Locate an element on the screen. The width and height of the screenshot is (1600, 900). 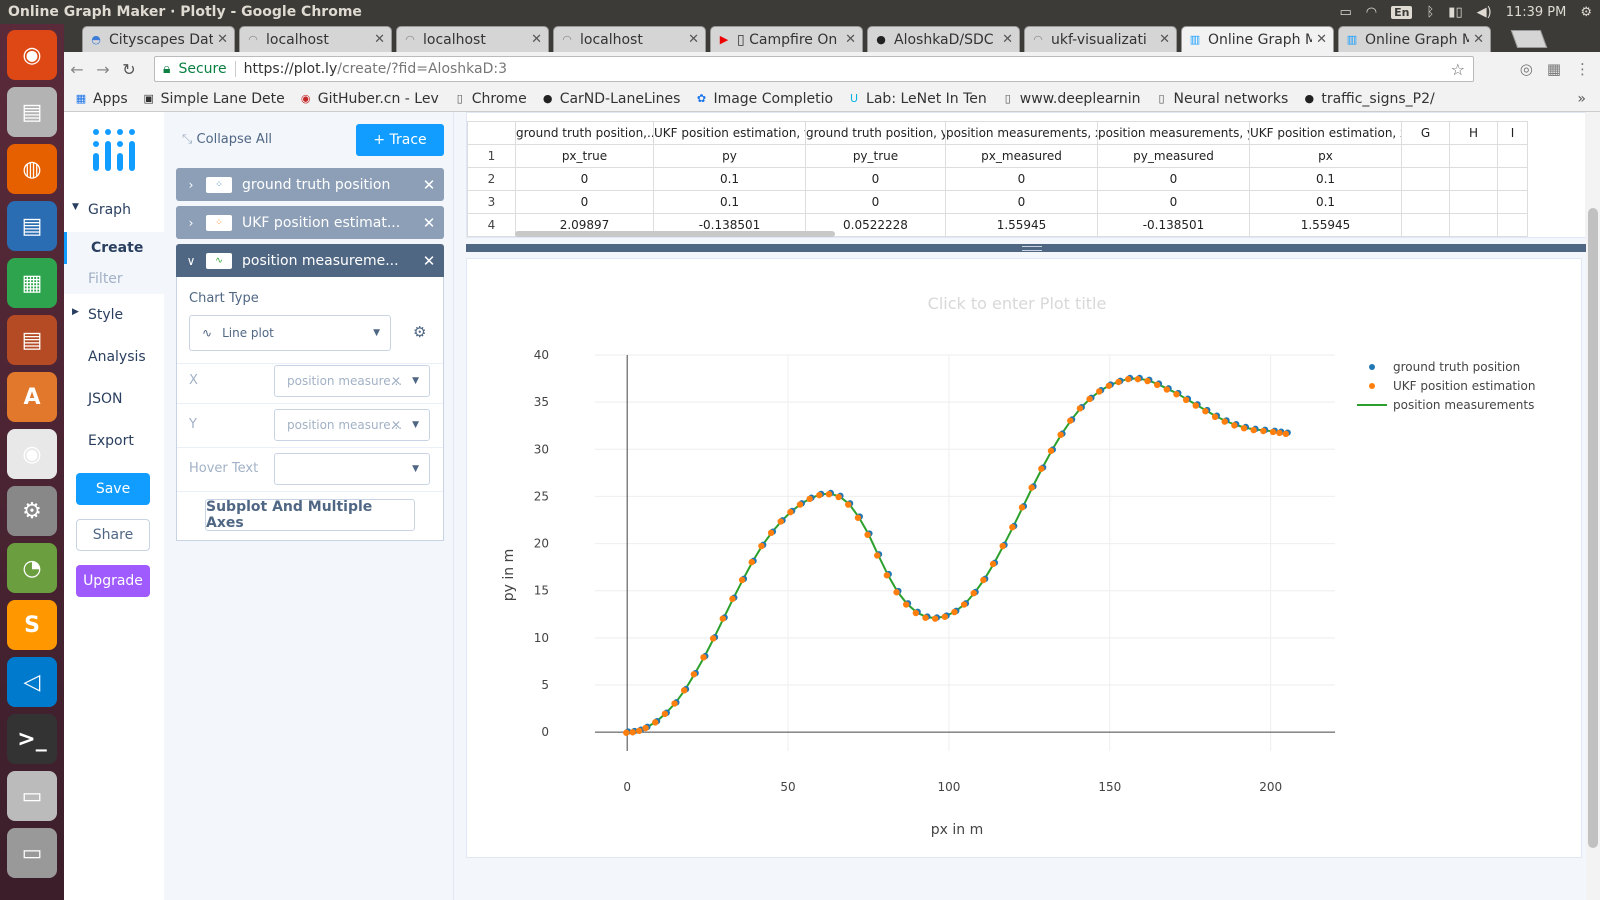
row-number: 1 is located at coordinates (491, 156).